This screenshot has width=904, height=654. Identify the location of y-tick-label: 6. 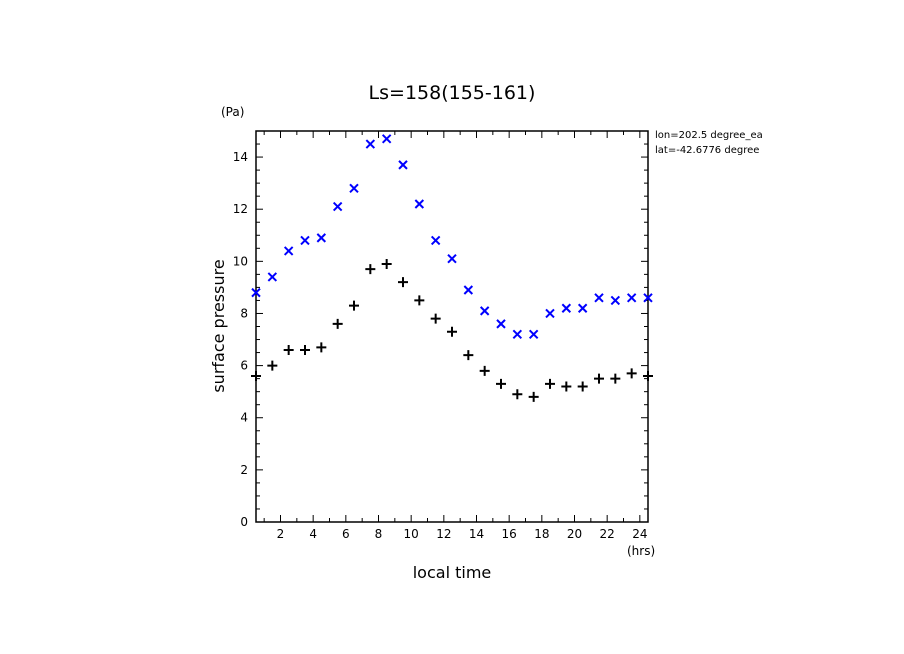
(244, 366).